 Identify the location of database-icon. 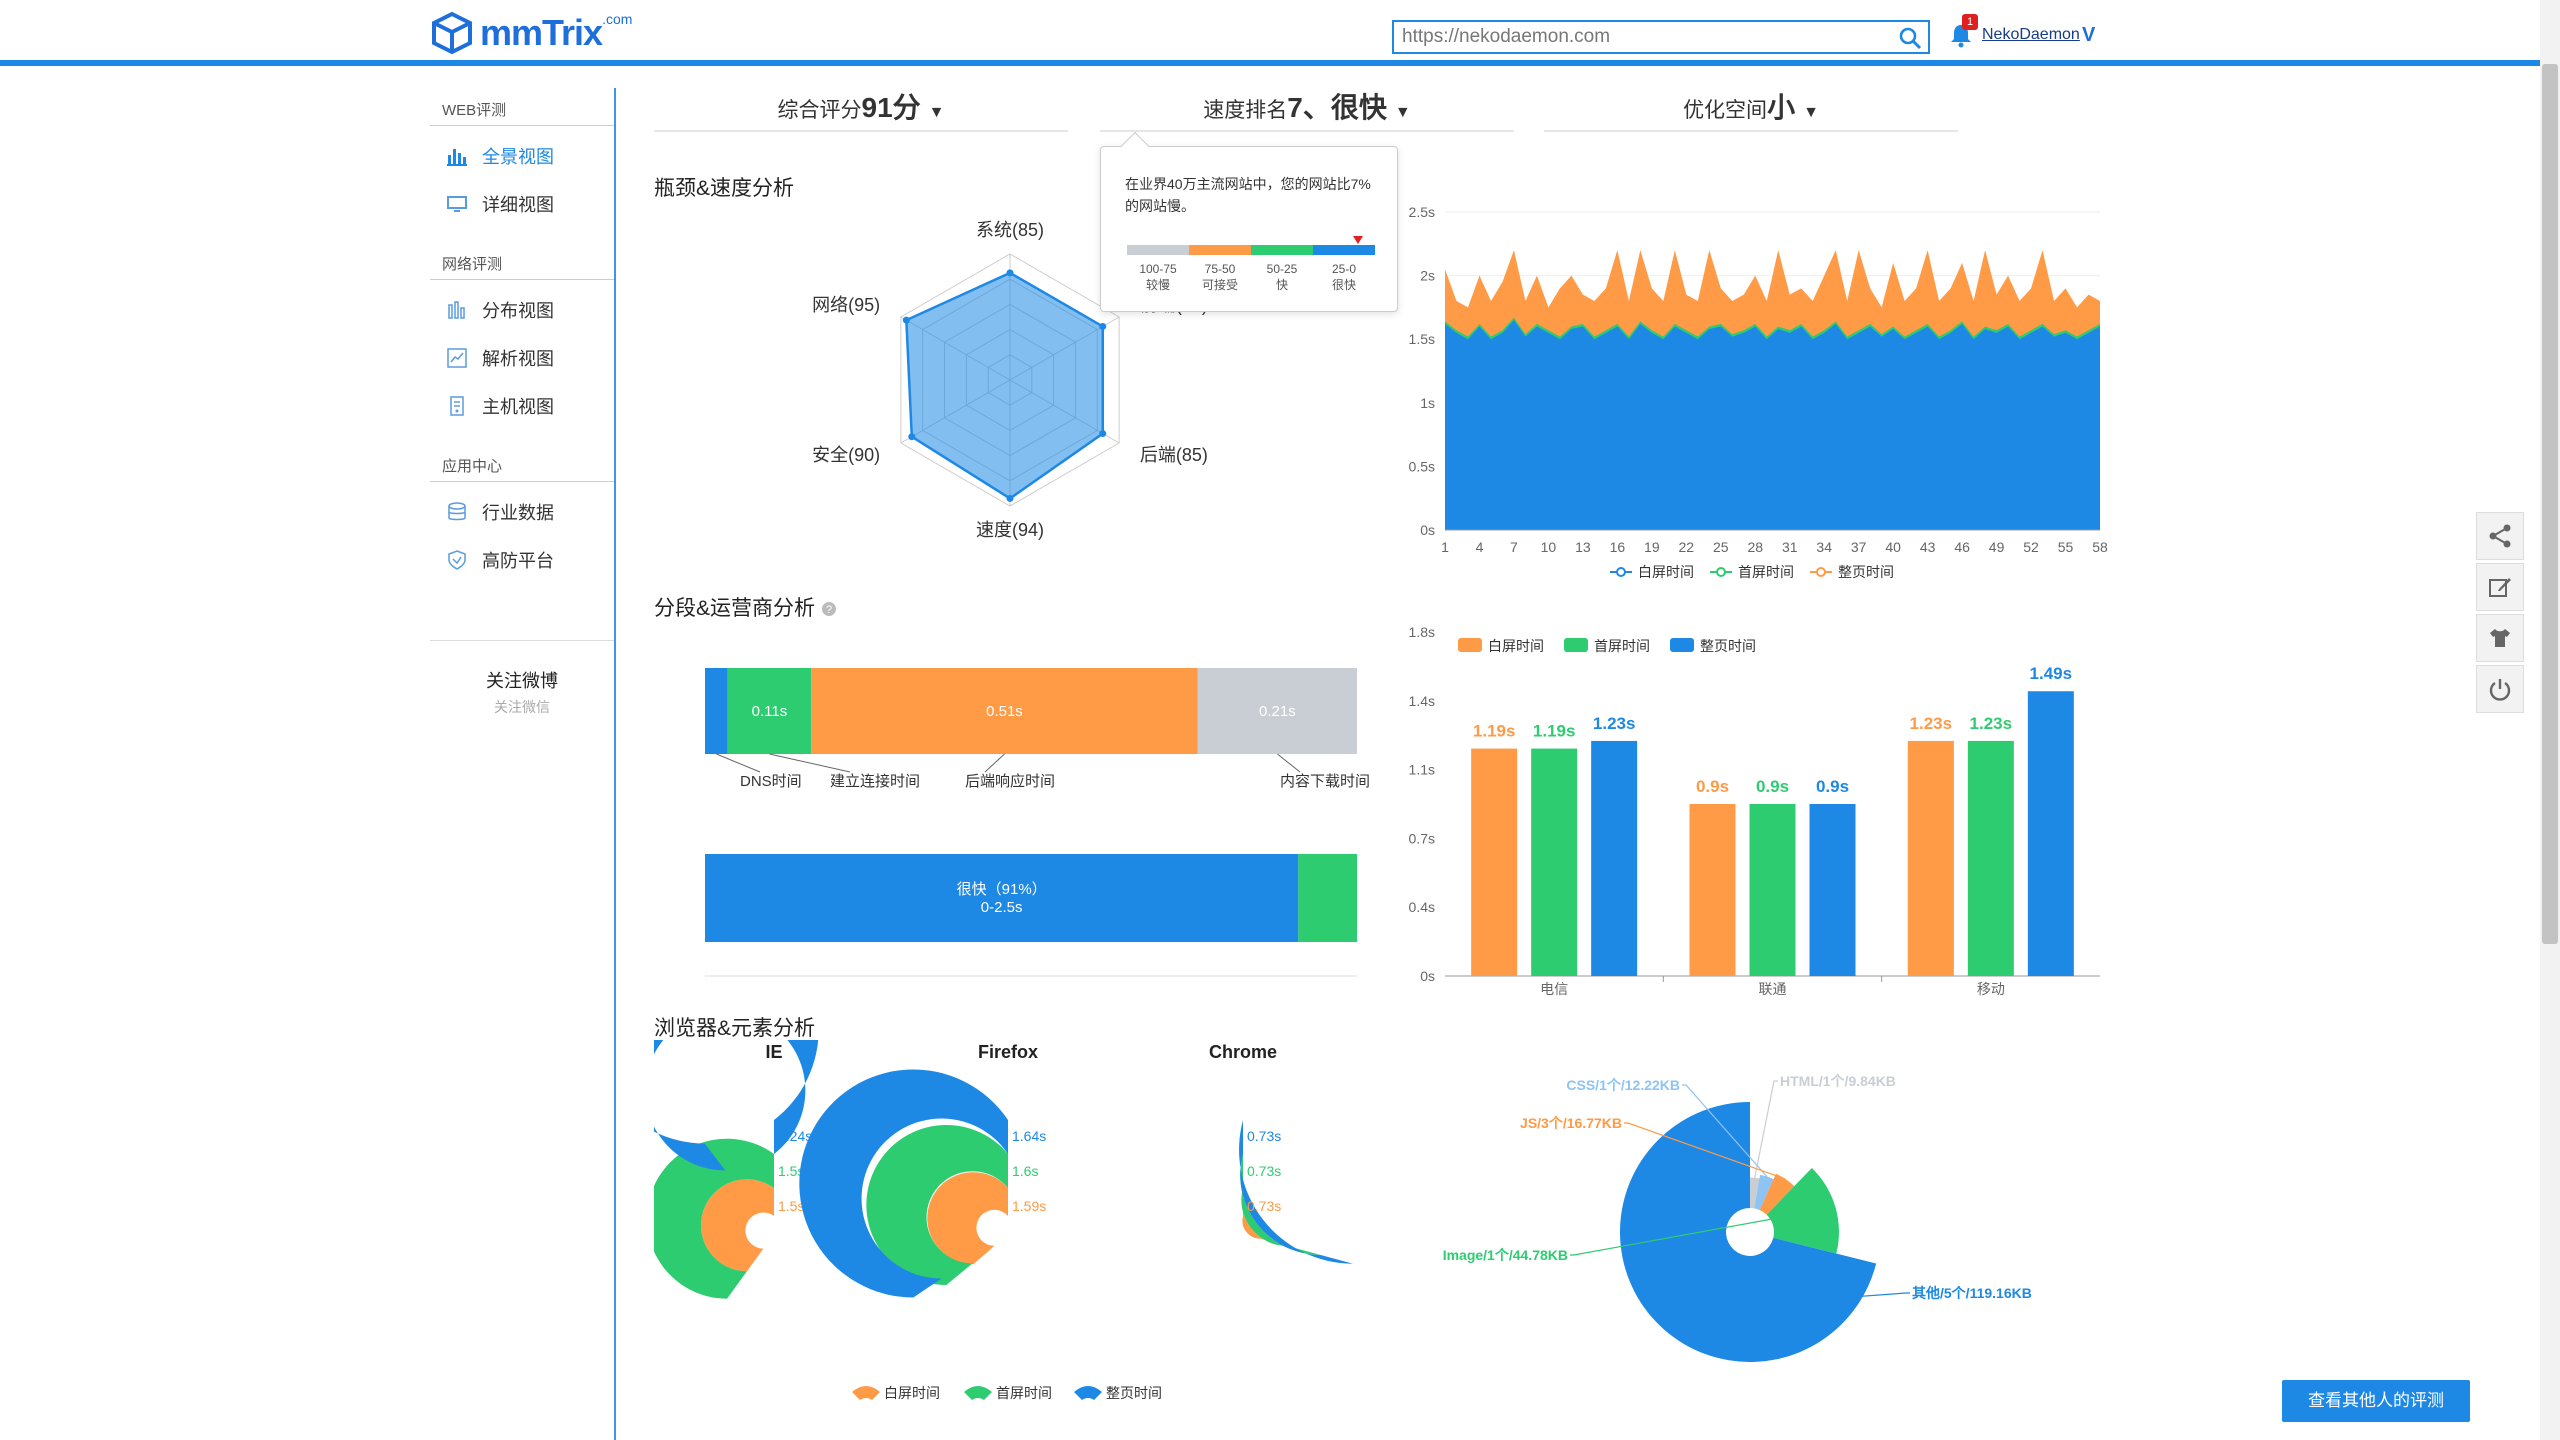
(457, 511).